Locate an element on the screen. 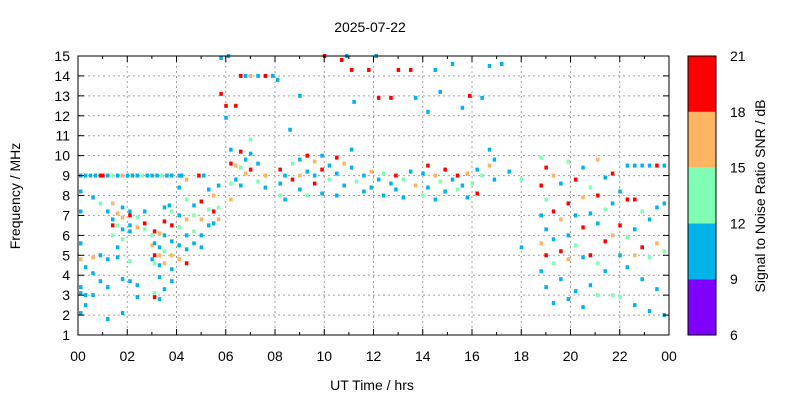 The width and height of the screenshot is (800, 400). x-tick-label: 10 is located at coordinates (324, 356).